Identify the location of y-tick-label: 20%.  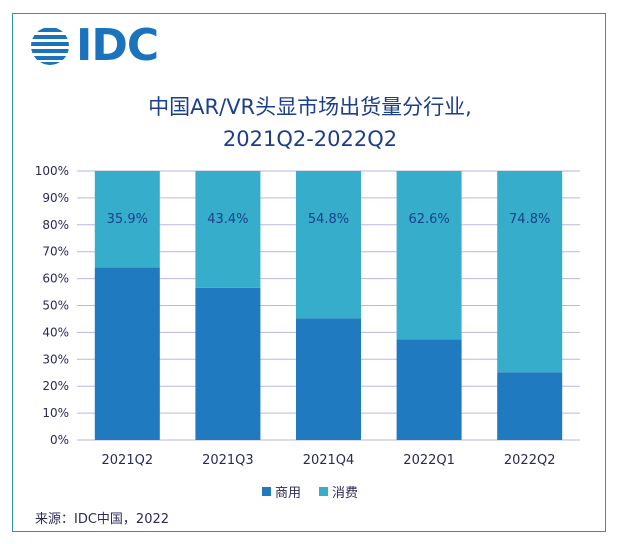
(55, 386).